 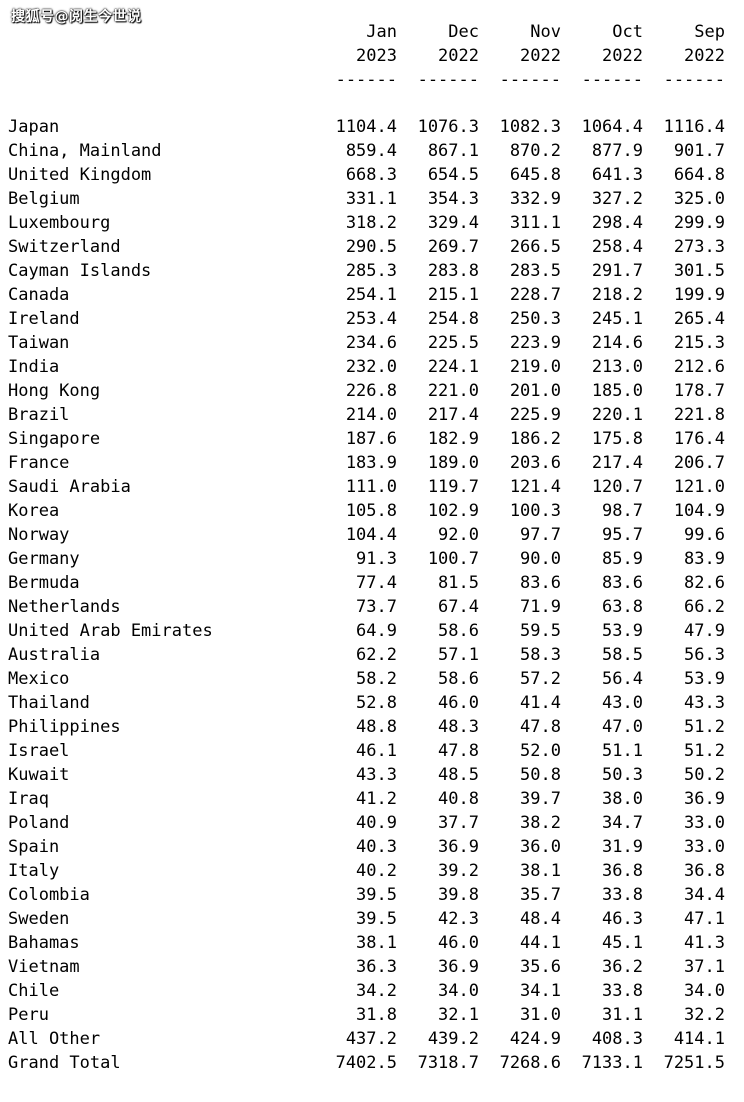 What do you see at coordinates (699, 175) in the screenshot?
I see `cell-value: 664.8` at bounding box center [699, 175].